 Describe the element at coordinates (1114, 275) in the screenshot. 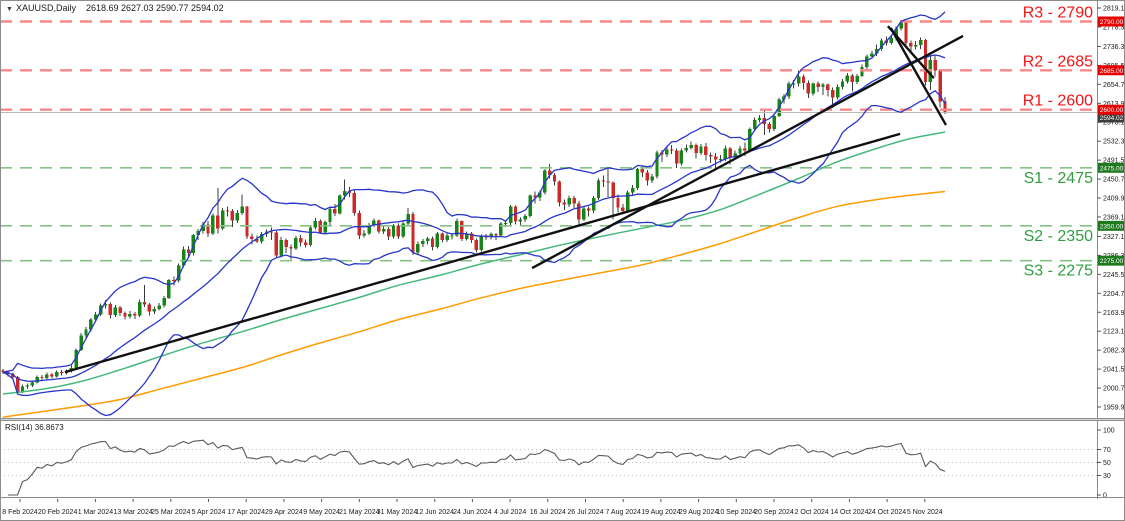

I see `price-tick-label: 2245.50` at that location.